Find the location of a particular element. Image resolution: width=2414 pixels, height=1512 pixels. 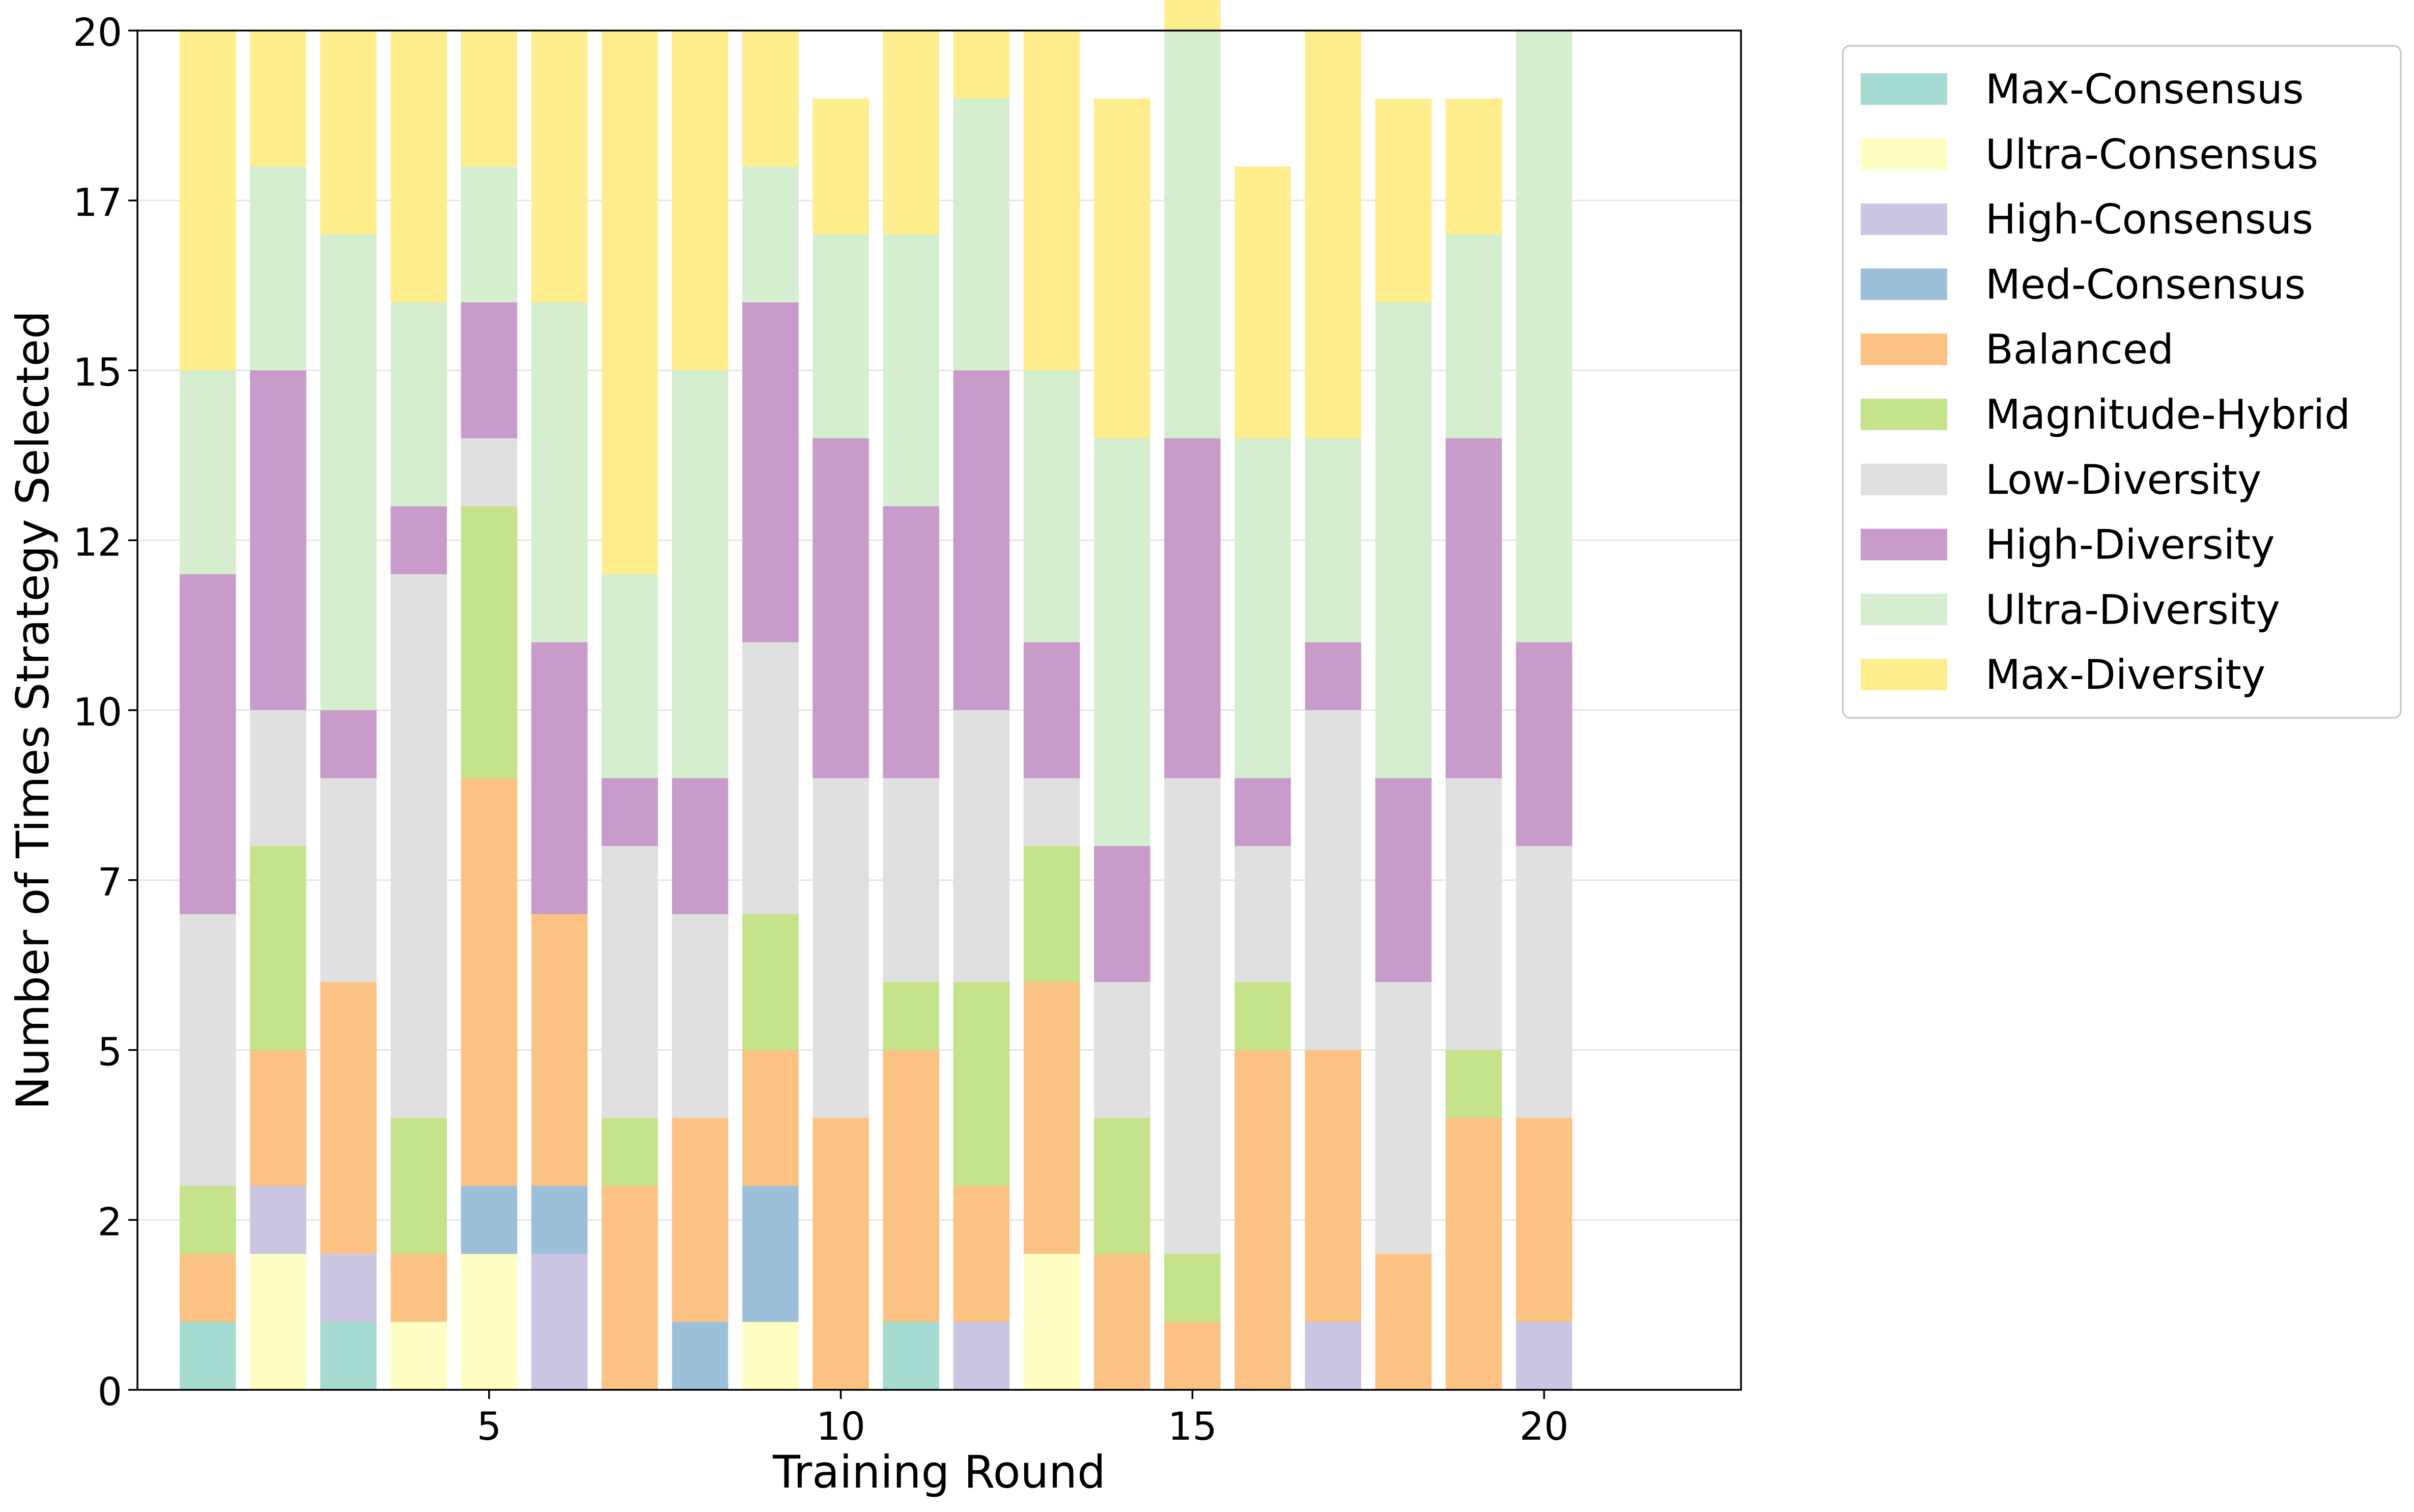

y-tick-label: 12 is located at coordinates (97, 542).